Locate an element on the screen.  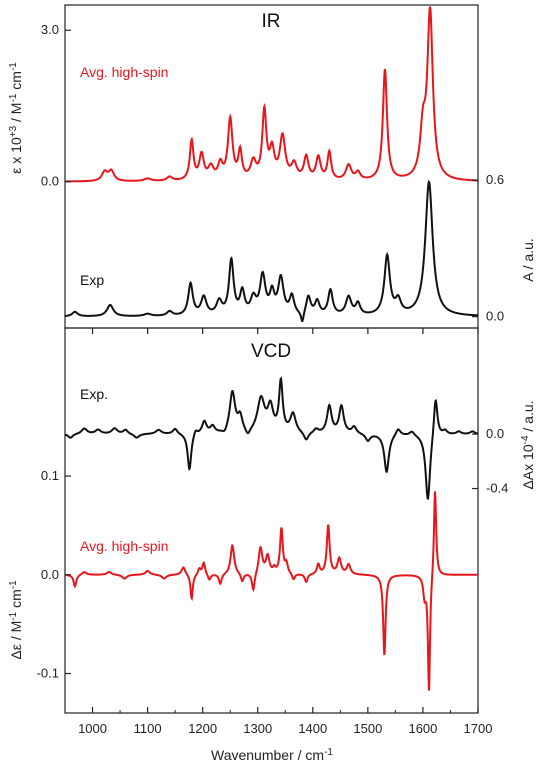
right-y-tick-label: 0.6 is located at coordinates (495, 179).